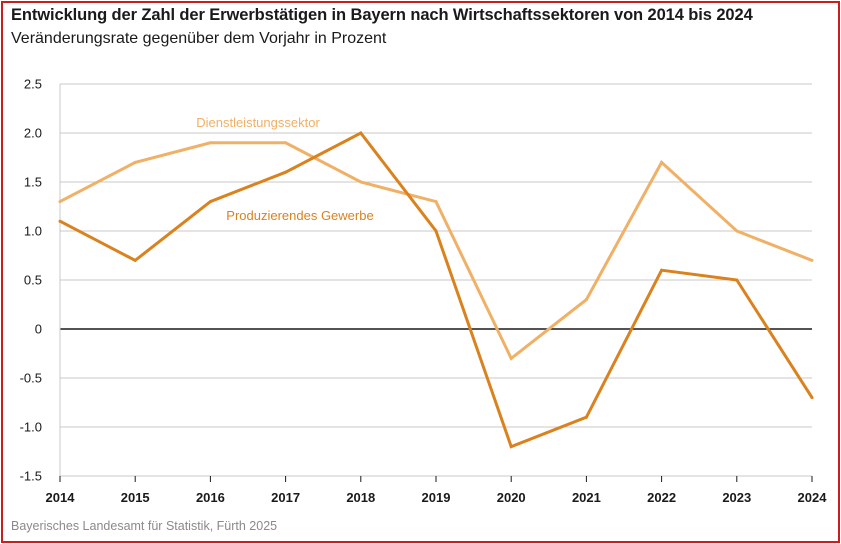 Image resolution: width=841 pixels, height=544 pixels. What do you see at coordinates (299, 215) in the screenshot?
I see `series-label-produzierendes-gewerbe: Produzierendes Gewerbe` at bounding box center [299, 215].